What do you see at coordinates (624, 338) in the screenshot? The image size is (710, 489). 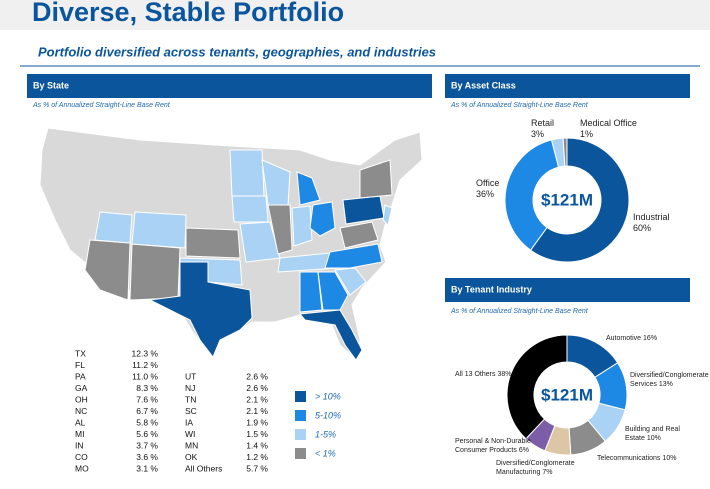 I see `slice-category: Automotive` at bounding box center [624, 338].